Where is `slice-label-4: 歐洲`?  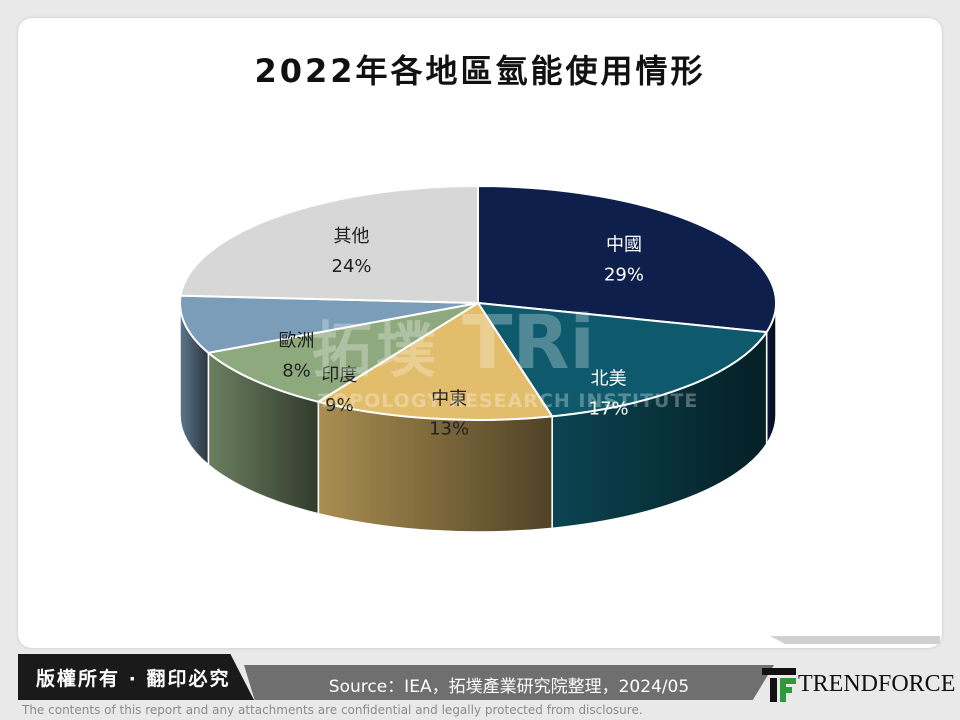
slice-label-4: 歐洲 is located at coordinates (297, 341).